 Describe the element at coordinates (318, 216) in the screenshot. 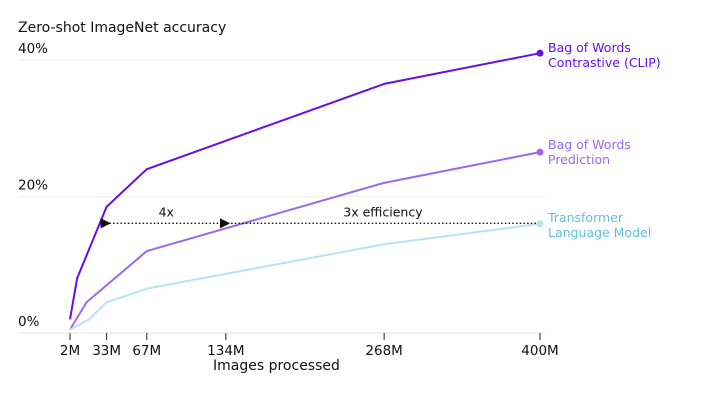

I see `annotations: 4x 3x efficiency` at that location.